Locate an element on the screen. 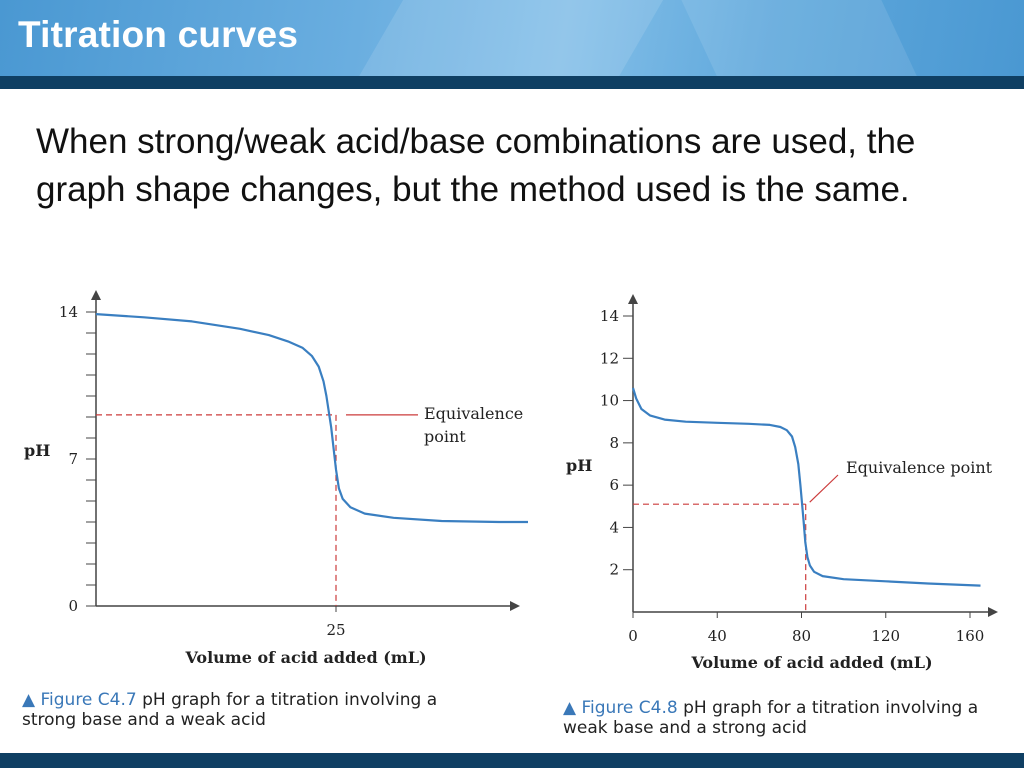 This screenshot has width=1024, height=768. y-tick-label: 8 is located at coordinates (614, 443).